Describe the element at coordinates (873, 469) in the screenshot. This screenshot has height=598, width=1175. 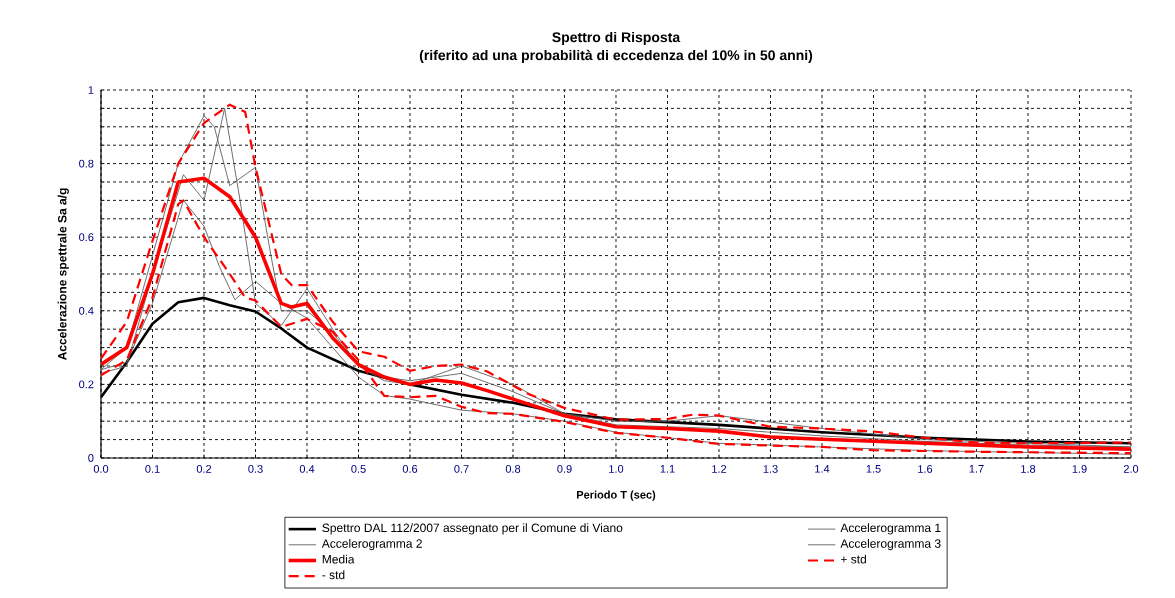
I see `x-tick-label: 1.5` at that location.